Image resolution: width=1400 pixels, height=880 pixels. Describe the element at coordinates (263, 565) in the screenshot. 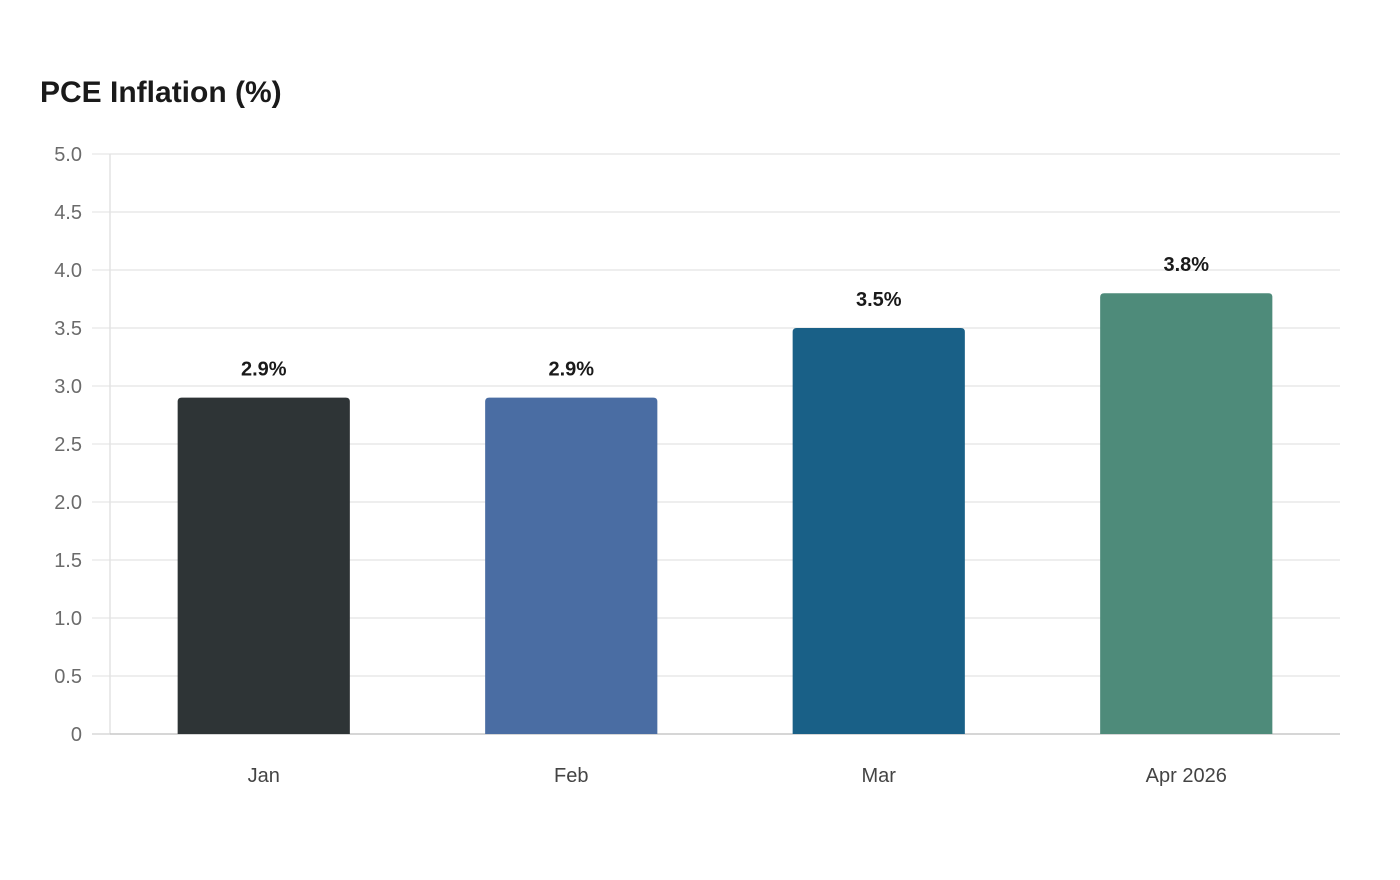

I see `bar-jan` at that location.